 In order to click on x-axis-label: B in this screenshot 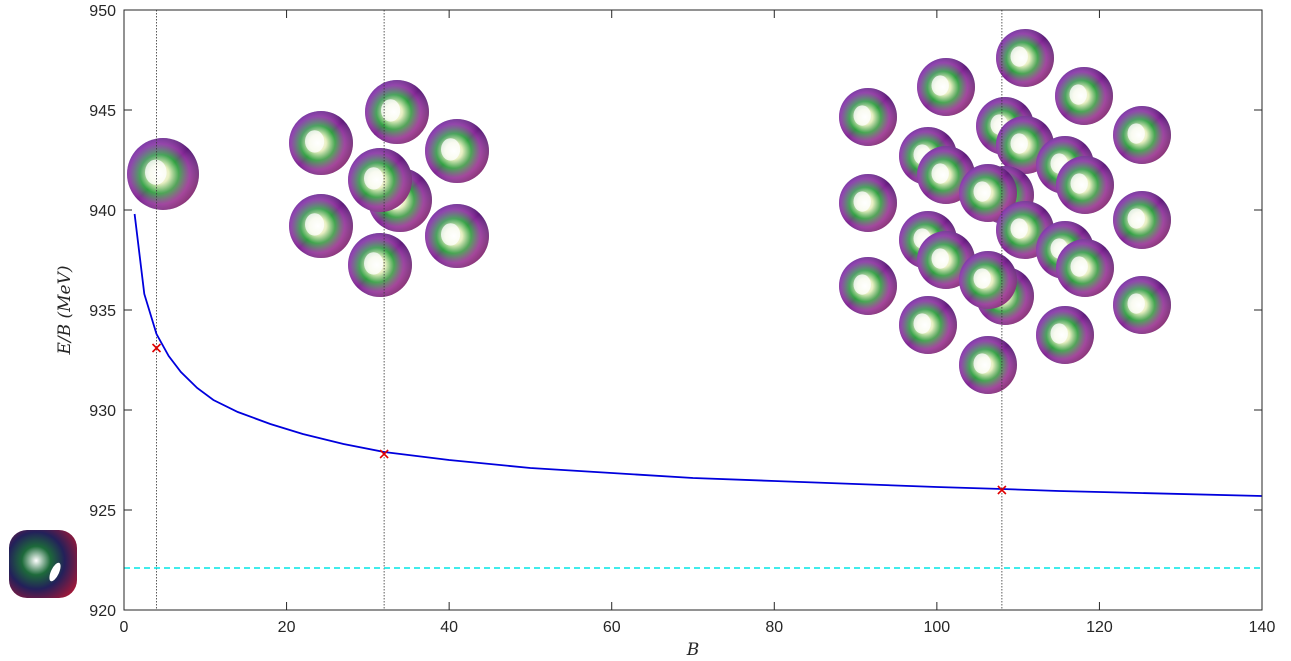, I will do `click(693, 650)`.